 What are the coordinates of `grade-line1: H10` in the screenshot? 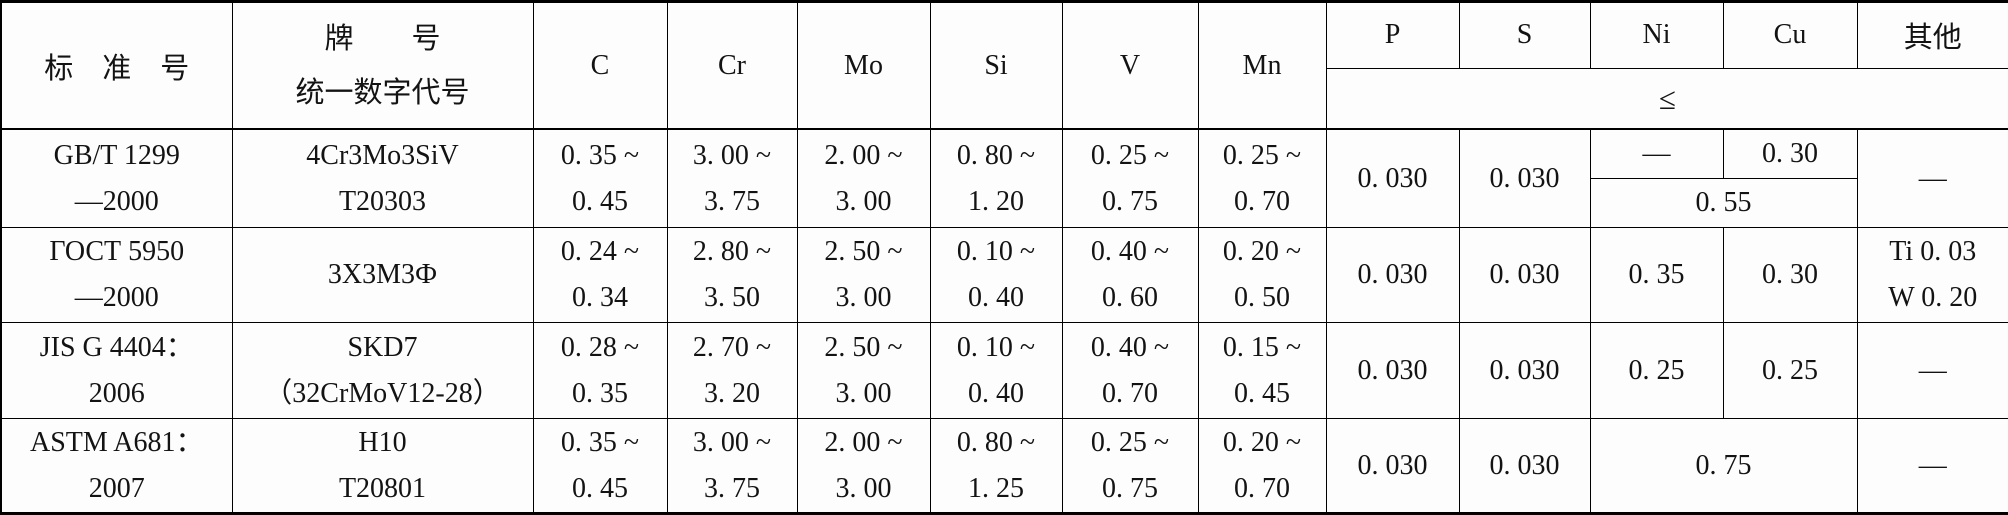 It's located at (382, 442).